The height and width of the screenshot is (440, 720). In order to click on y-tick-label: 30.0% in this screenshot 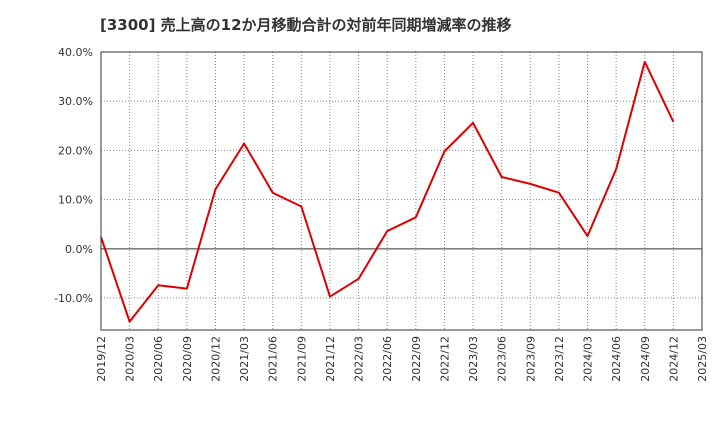, I will do `click(75, 101)`.